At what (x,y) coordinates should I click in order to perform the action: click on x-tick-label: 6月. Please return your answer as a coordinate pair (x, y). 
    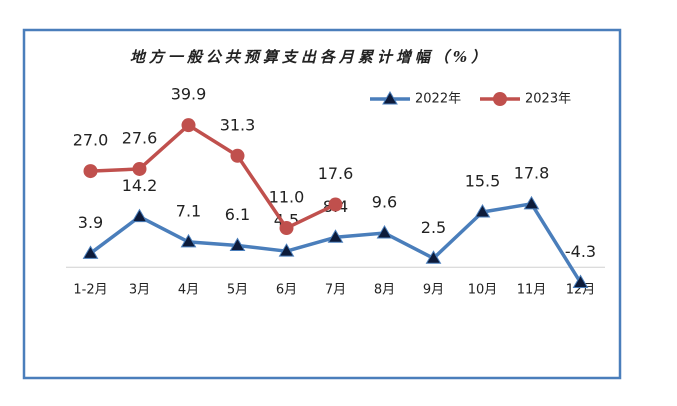
    Looking at the image, I should click on (286, 290).